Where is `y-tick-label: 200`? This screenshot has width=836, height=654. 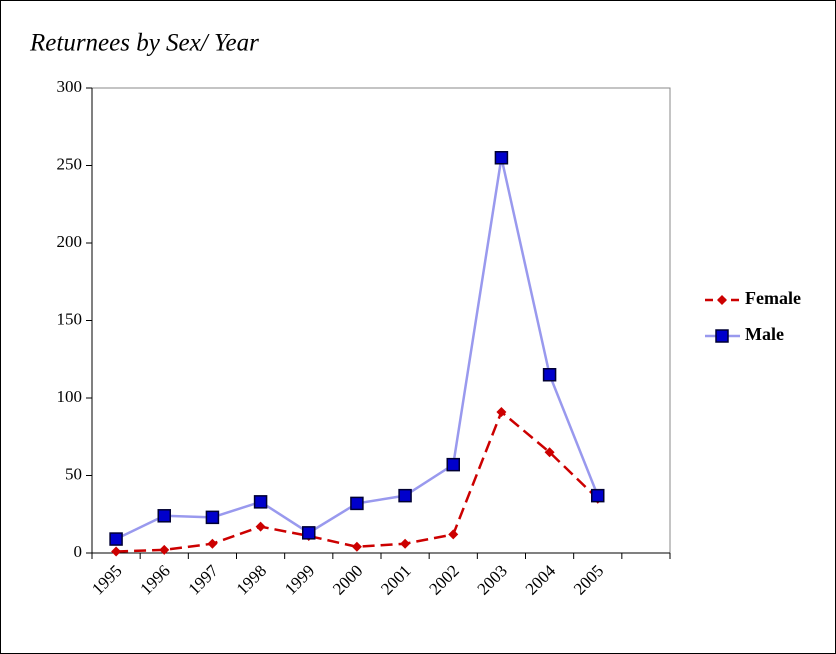 y-tick-label: 200 is located at coordinates (70, 241).